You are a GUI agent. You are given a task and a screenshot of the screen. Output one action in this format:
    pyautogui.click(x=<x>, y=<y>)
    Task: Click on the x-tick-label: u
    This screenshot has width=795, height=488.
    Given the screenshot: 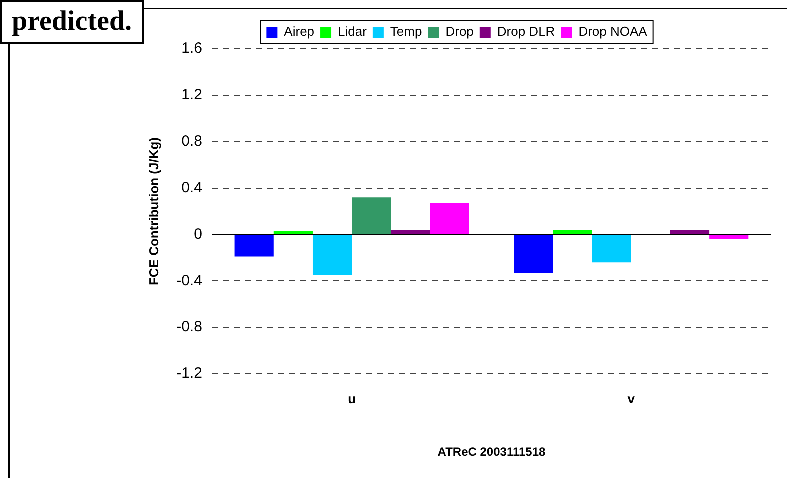 What is the action you would take?
    pyautogui.click(x=352, y=398)
    